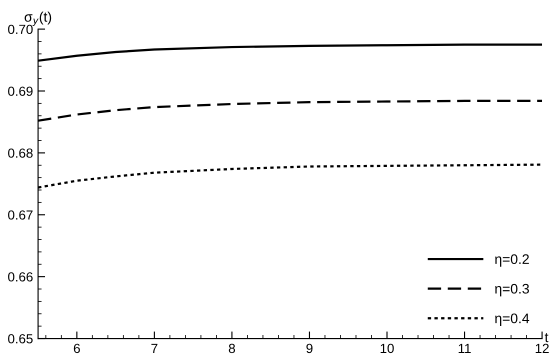 The image size is (560, 364). Describe the element at coordinates (309, 349) in the screenshot. I see `x-tick-label: 9` at that location.